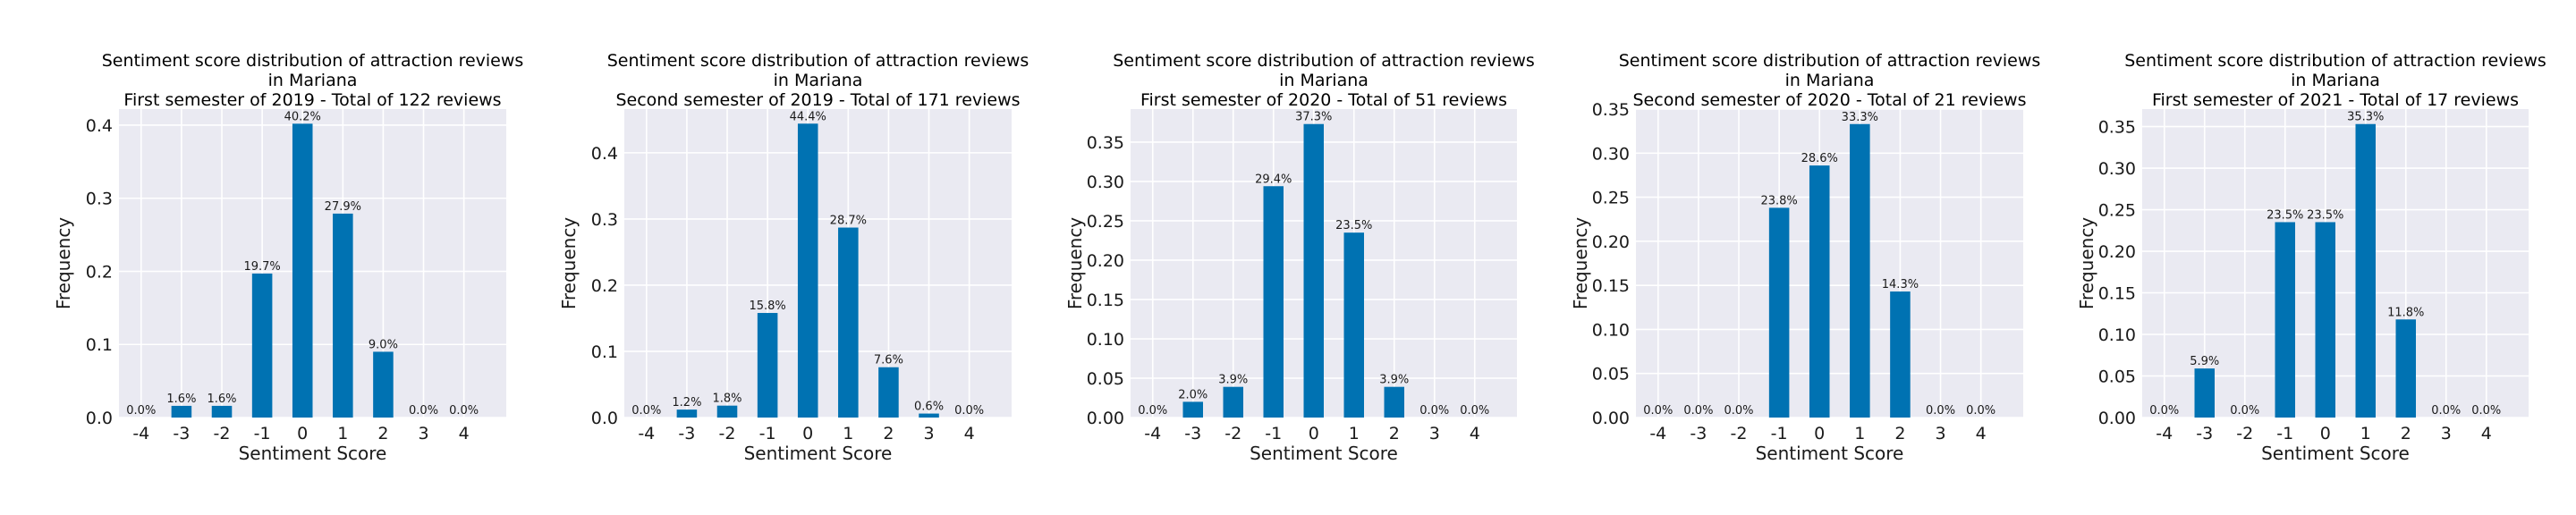 This screenshot has width=2576, height=515. I want to click on bar-value-label: 0.6%, so click(929, 408).